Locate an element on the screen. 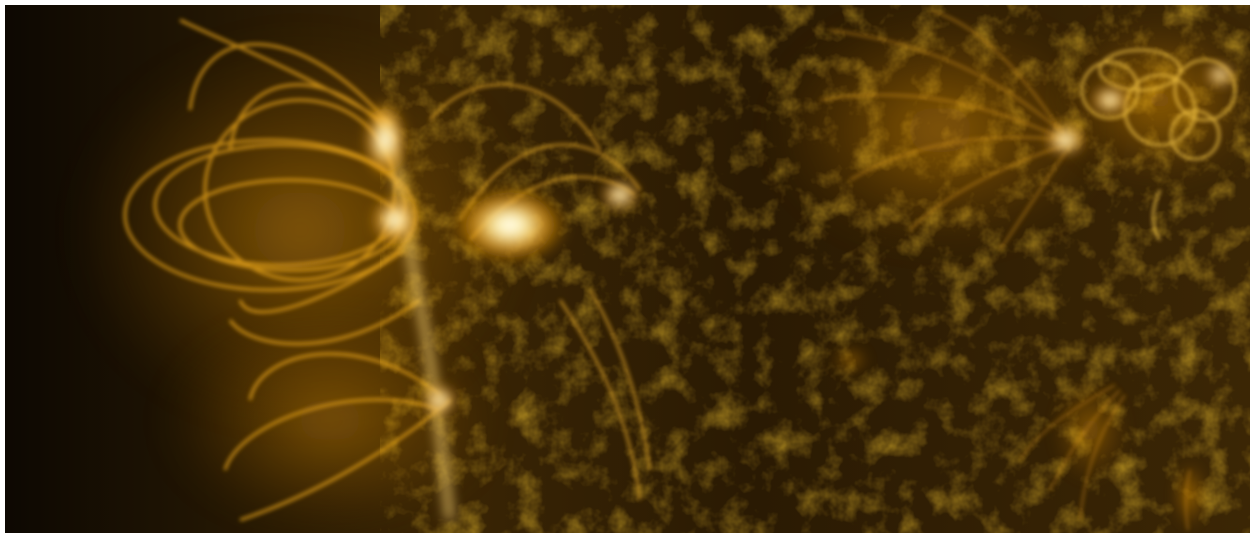 This screenshot has width=1254, height=537. active-region-loops is located at coordinates (1158, 144).